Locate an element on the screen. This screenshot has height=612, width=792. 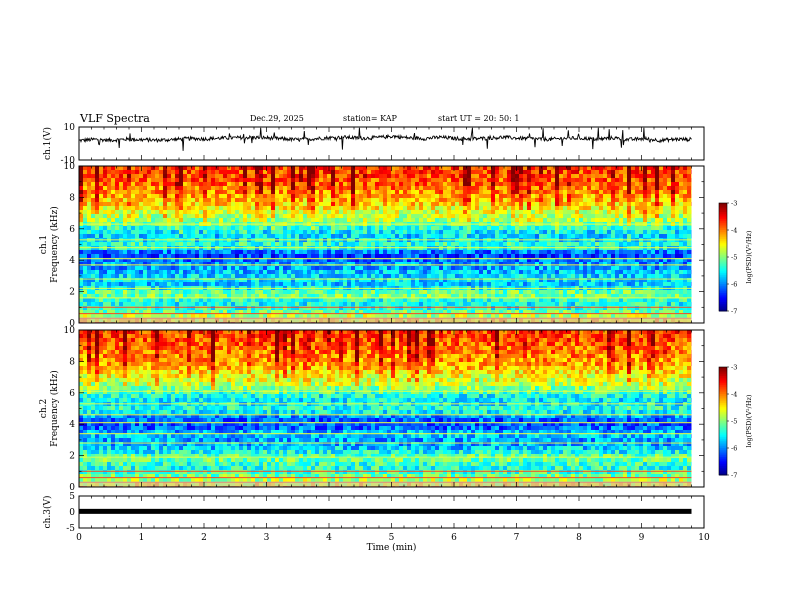
ch2-spectrogram-ytick-label: 2 is located at coordinates (72, 457).